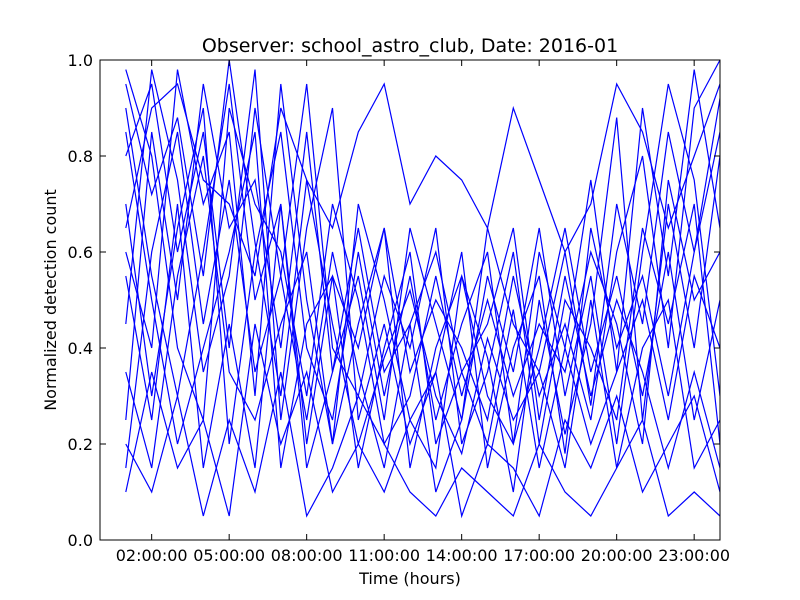  What do you see at coordinates (617, 555) in the screenshot?
I see `x-tick-label-7: 20:00:00` at bounding box center [617, 555].